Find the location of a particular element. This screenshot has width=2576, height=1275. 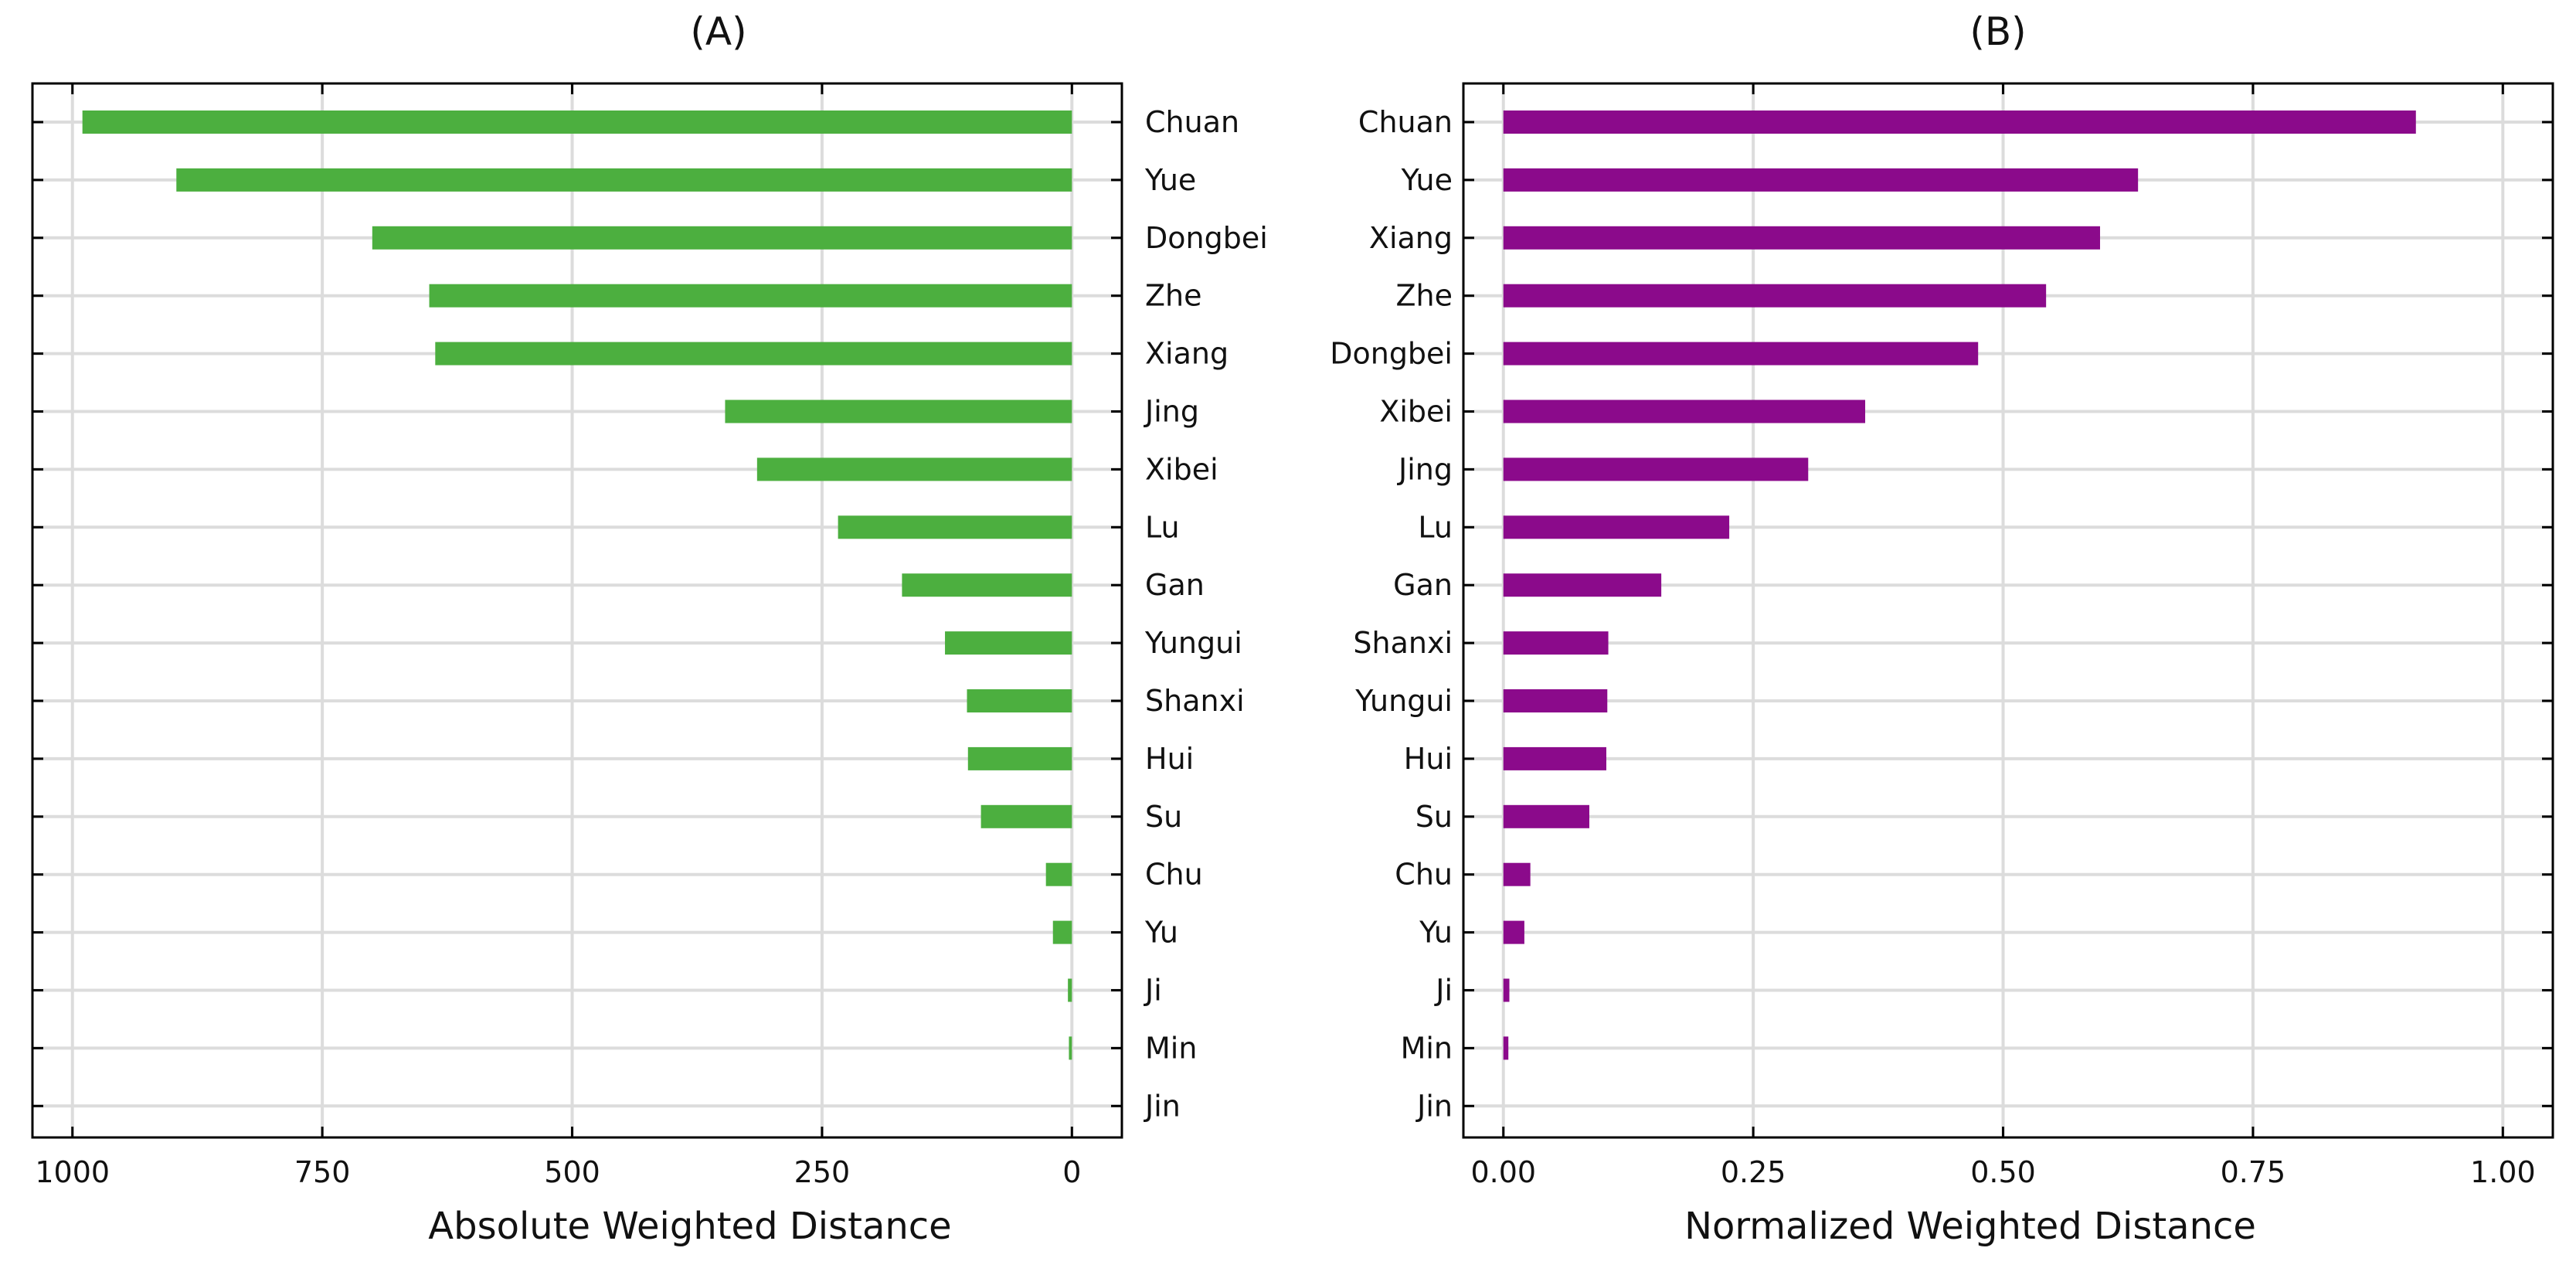

panel-b-x-axis-label: Normalized Weighted Distance is located at coordinates (1970, 1226).